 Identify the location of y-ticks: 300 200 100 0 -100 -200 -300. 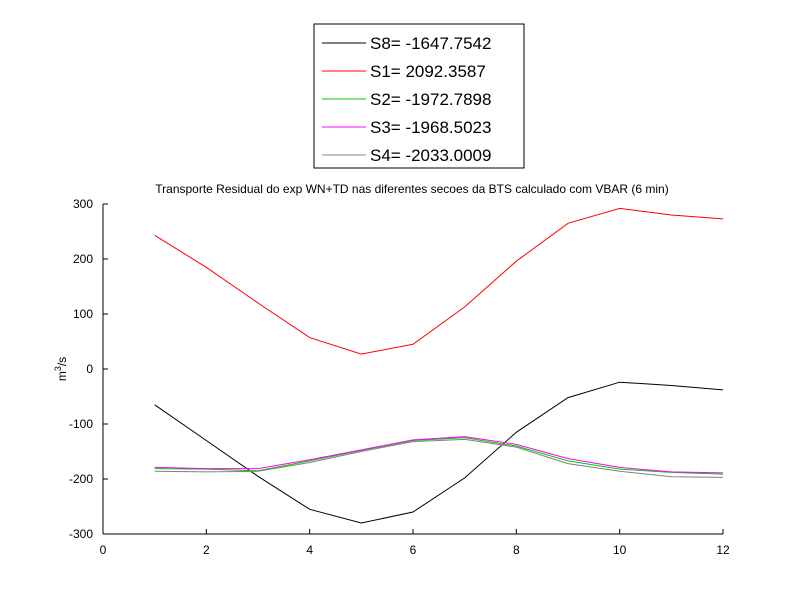
(88, 369).